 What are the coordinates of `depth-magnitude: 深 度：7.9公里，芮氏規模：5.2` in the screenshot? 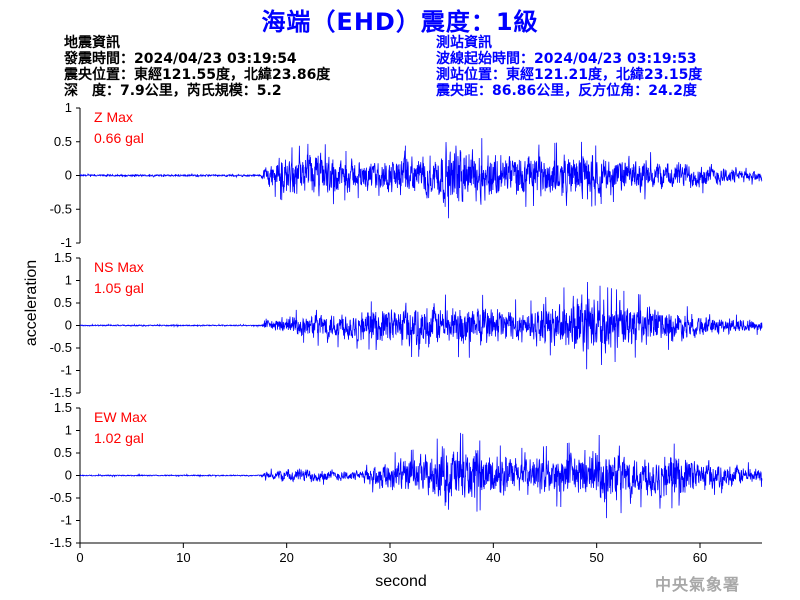 It's located at (173, 91).